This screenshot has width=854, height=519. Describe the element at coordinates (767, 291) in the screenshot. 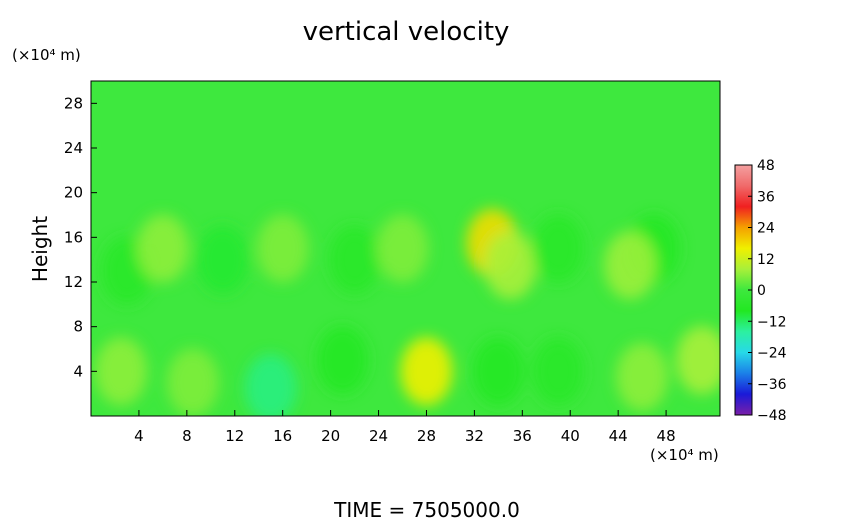

I see `colorbar-ticks: 48 36 24 12 0 −12 −24 −36 −48` at that location.